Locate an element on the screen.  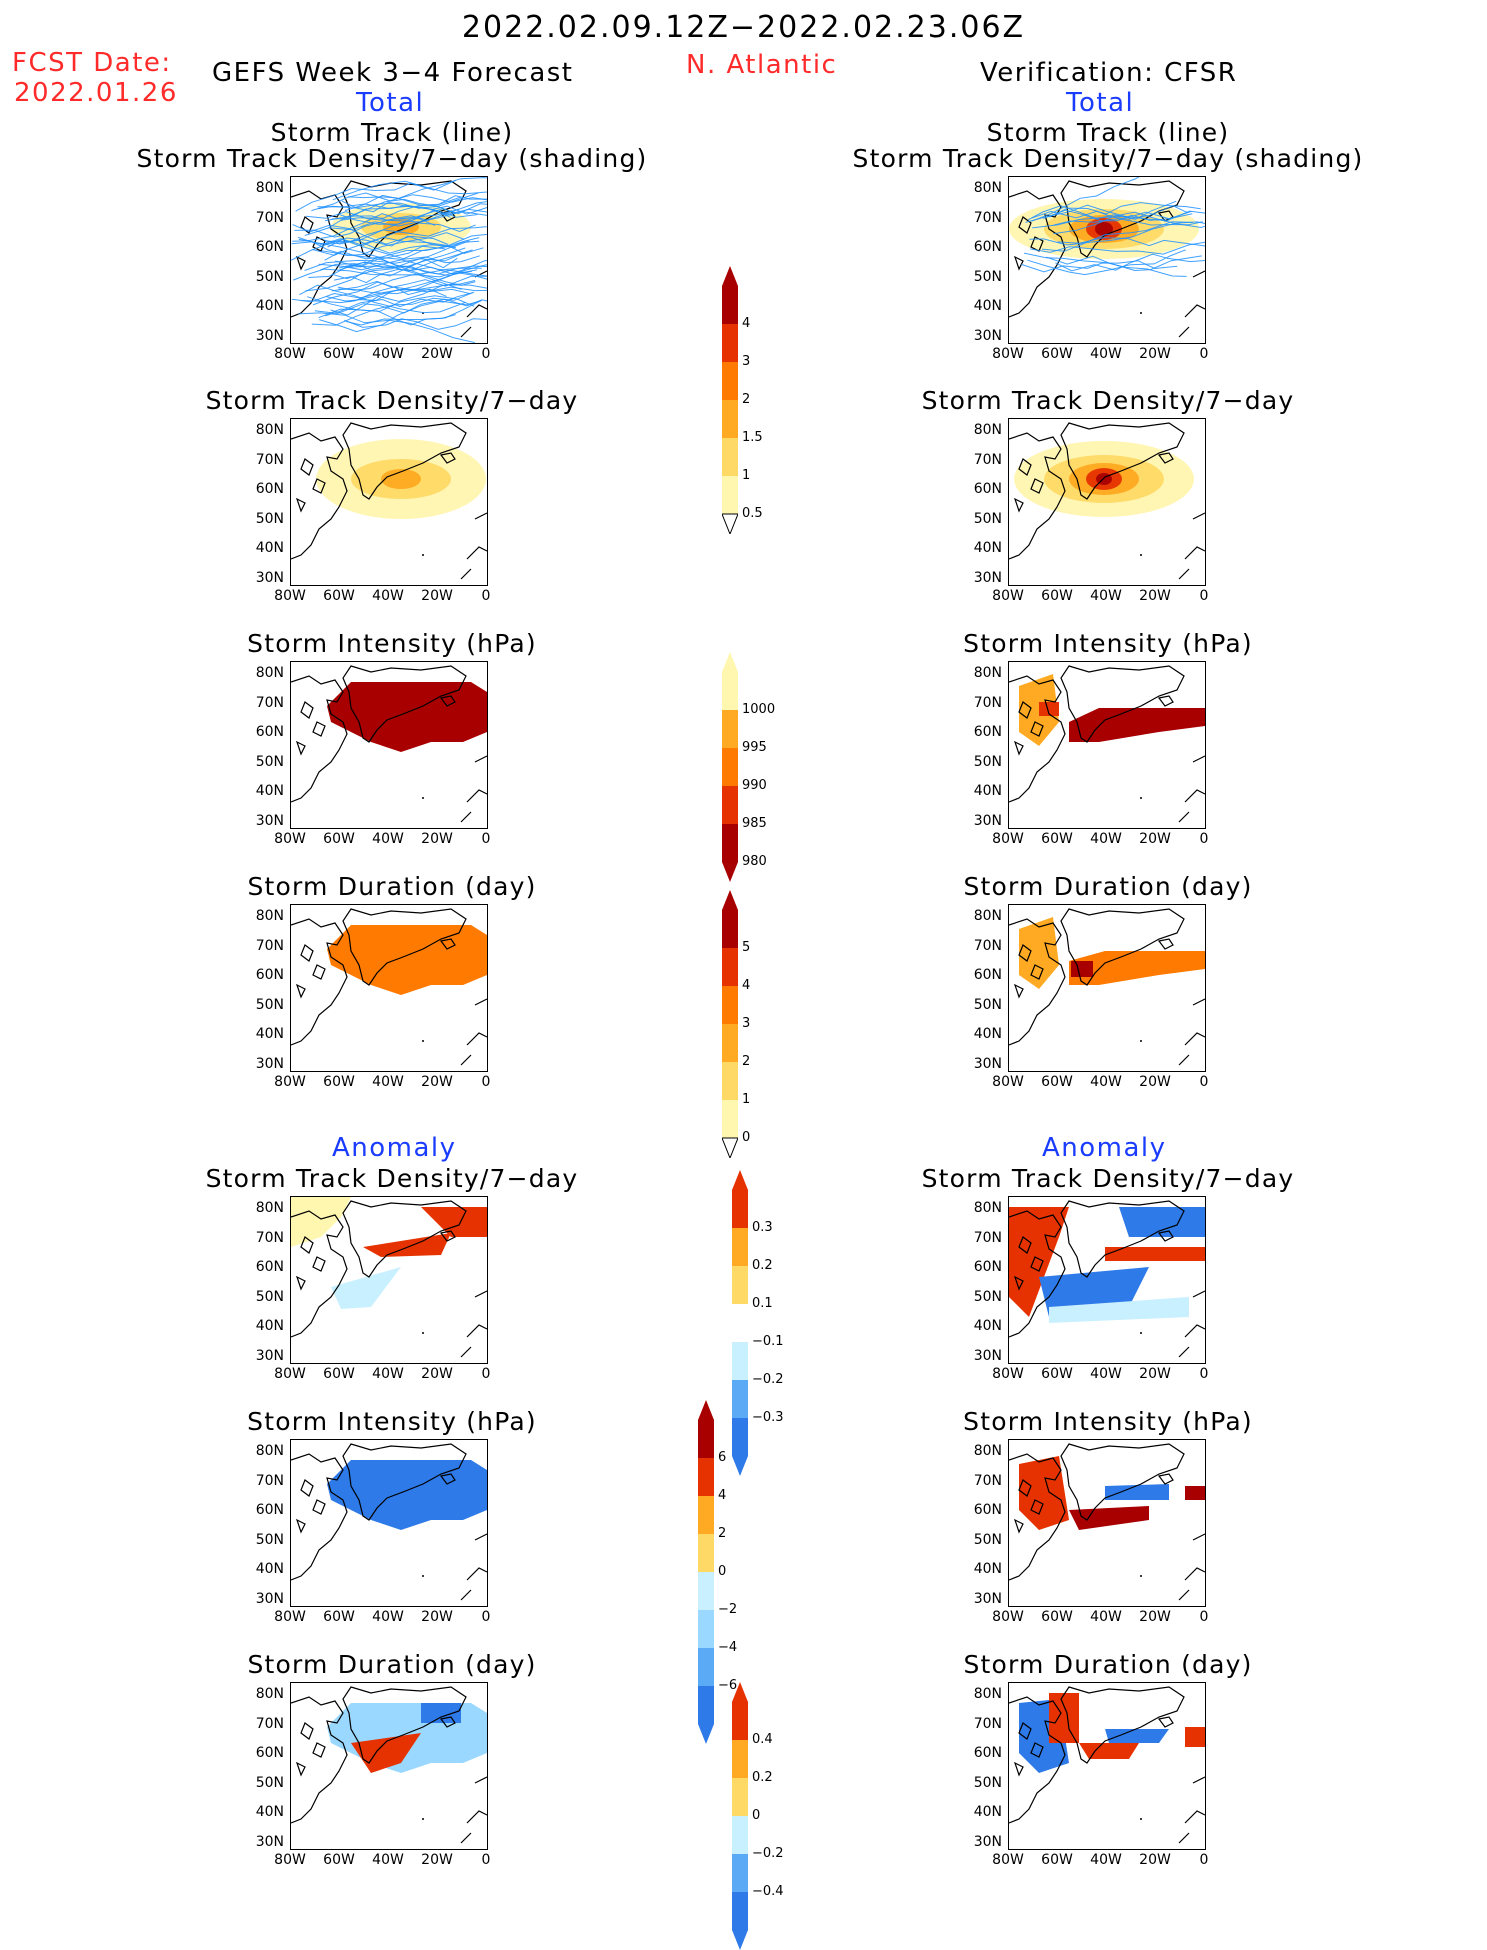
colorbar-tick-label: 980 is located at coordinates (754, 861).